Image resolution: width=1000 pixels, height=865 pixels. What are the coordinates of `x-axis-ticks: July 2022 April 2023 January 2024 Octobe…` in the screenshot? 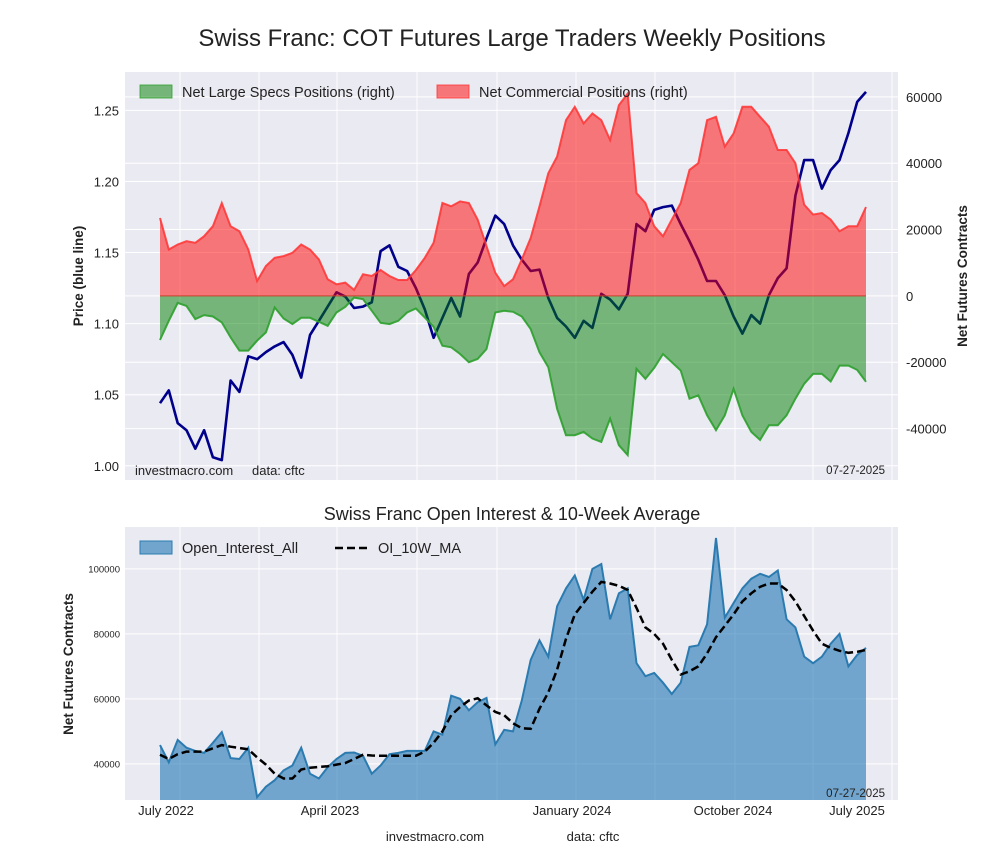 It's located at (511, 810).